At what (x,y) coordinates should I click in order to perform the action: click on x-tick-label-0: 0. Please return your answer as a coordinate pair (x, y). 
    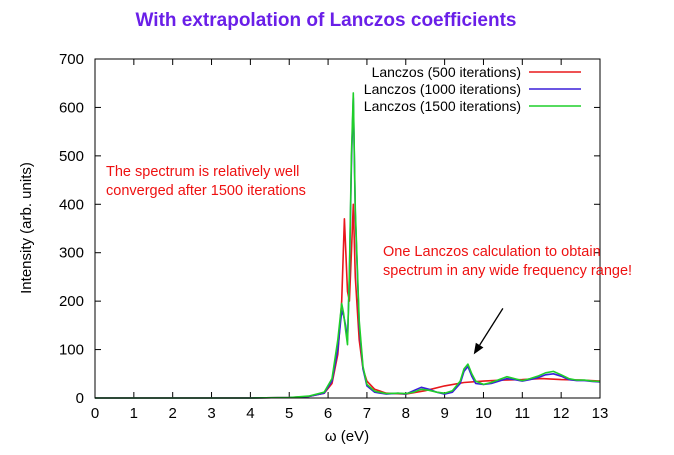
    Looking at the image, I should click on (95, 413).